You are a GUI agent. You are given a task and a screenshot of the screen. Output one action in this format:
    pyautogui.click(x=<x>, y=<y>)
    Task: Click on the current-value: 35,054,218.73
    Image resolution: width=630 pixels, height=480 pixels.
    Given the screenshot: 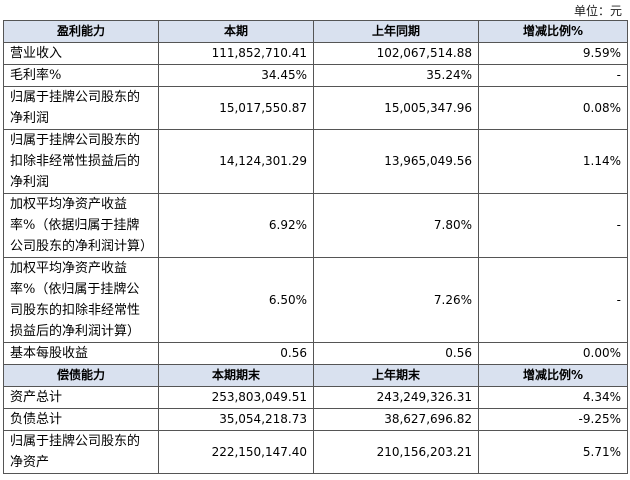 What is the action you would take?
    pyautogui.click(x=236, y=419)
    